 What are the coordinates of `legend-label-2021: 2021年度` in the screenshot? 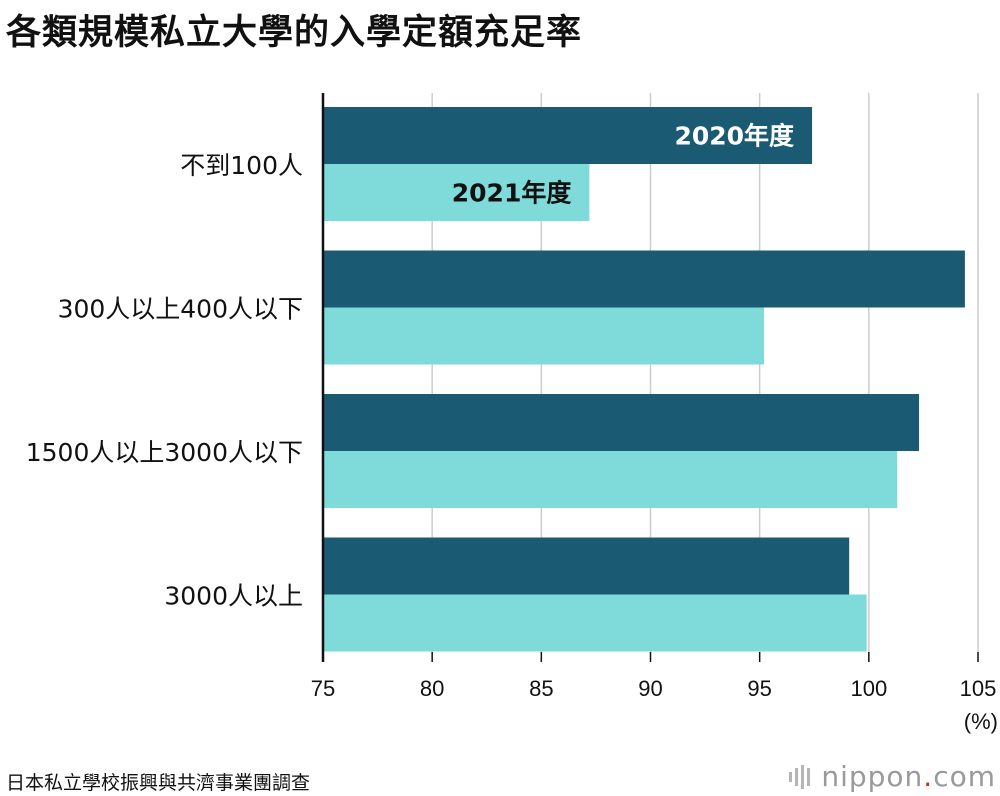 It's located at (512, 193).